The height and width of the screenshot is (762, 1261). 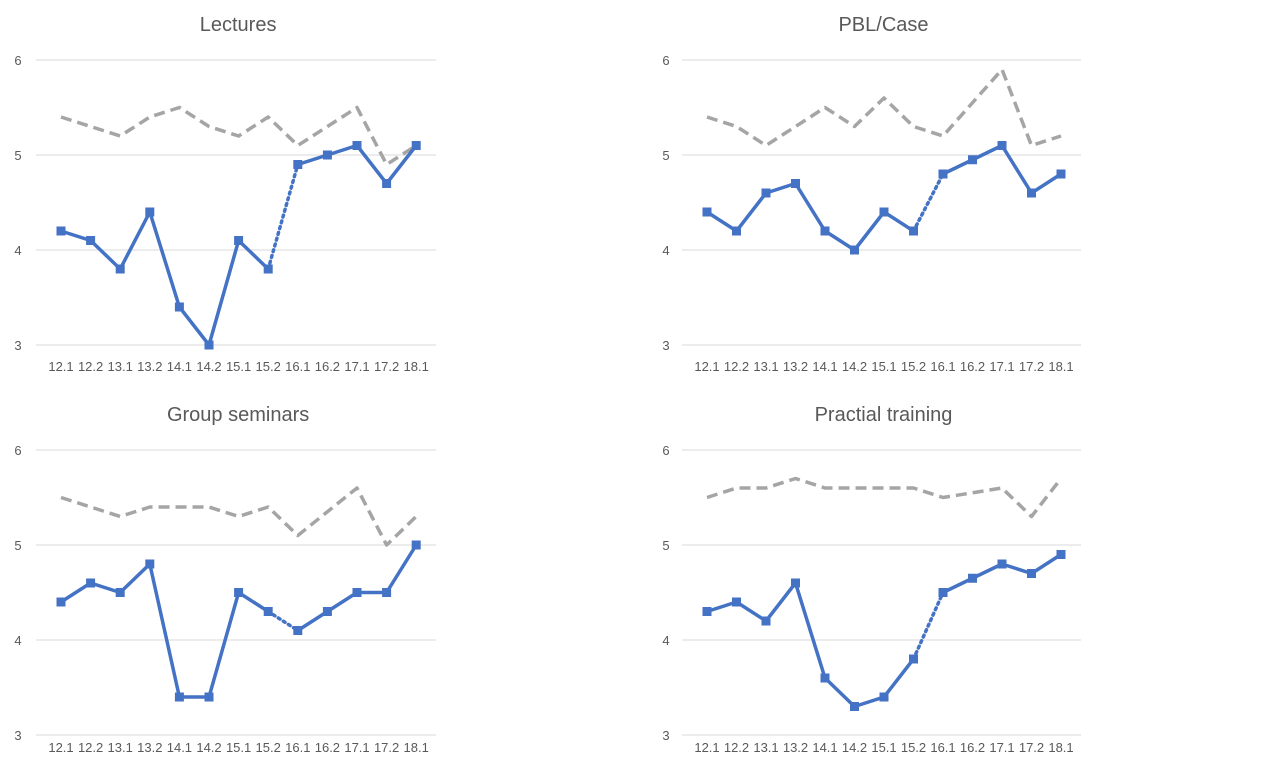 What do you see at coordinates (884, 415) in the screenshot?
I see `chart-title: Practial training` at bounding box center [884, 415].